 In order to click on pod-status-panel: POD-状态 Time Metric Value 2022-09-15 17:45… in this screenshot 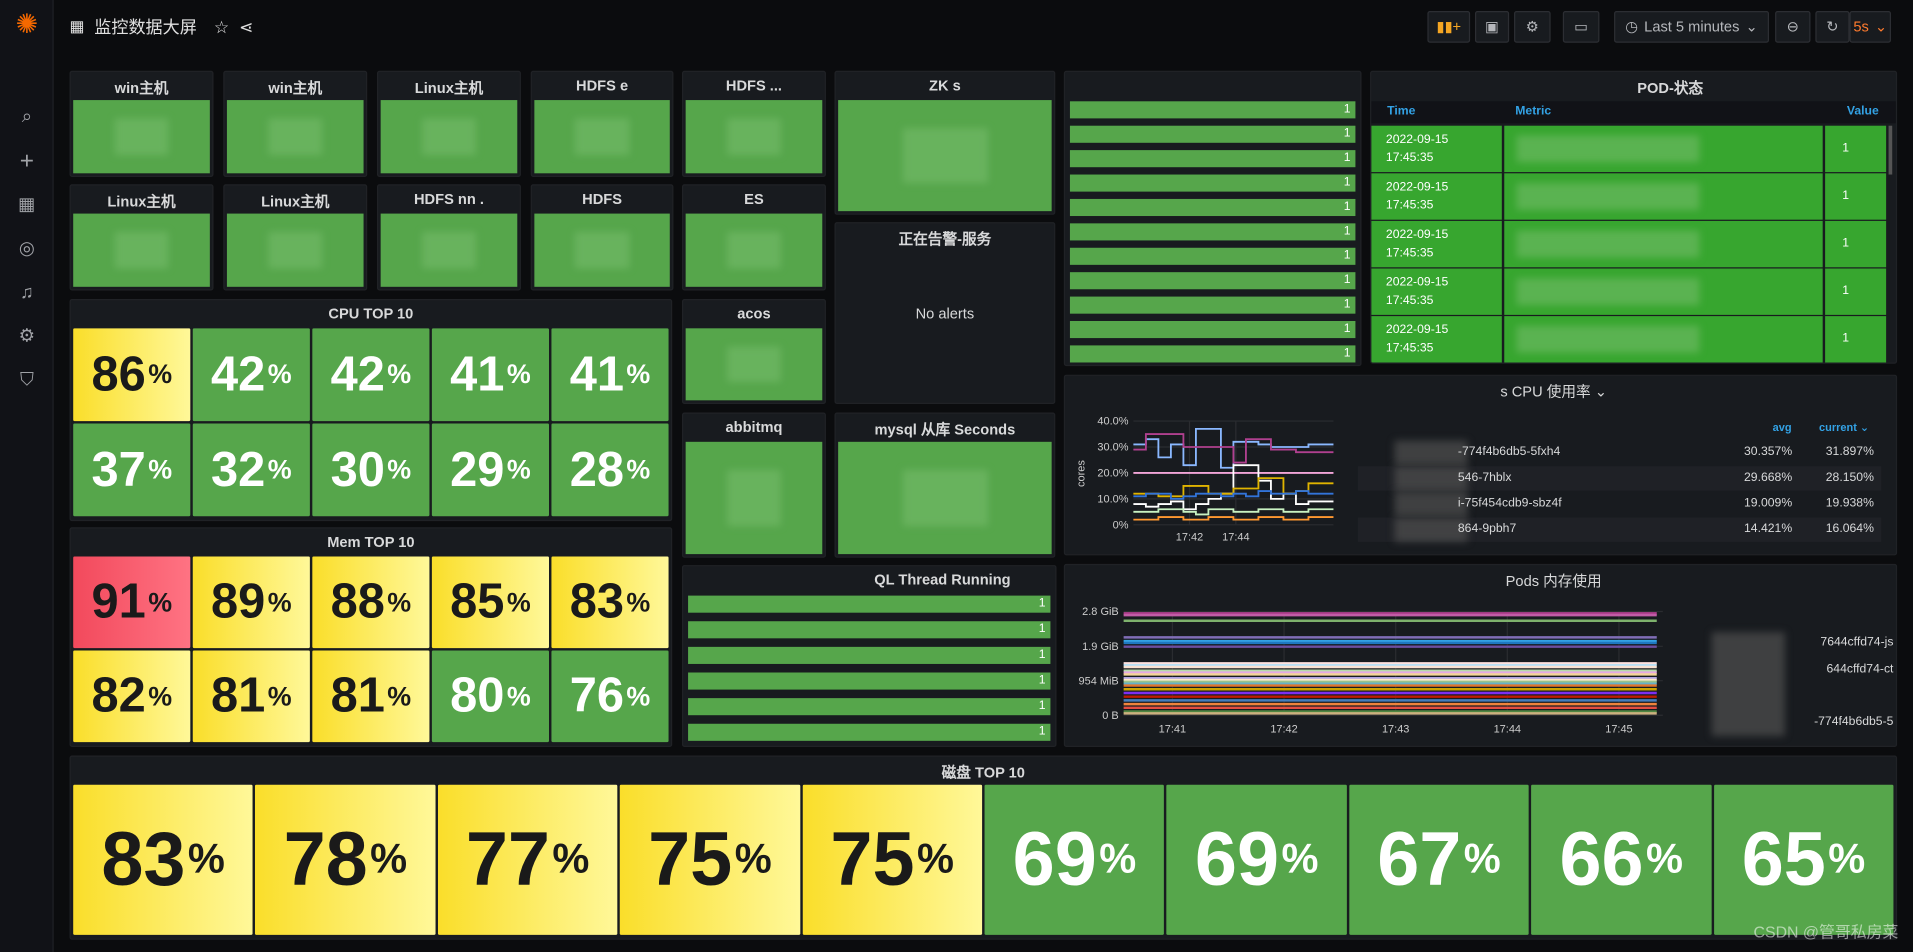, I will do `click(1634, 217)`.